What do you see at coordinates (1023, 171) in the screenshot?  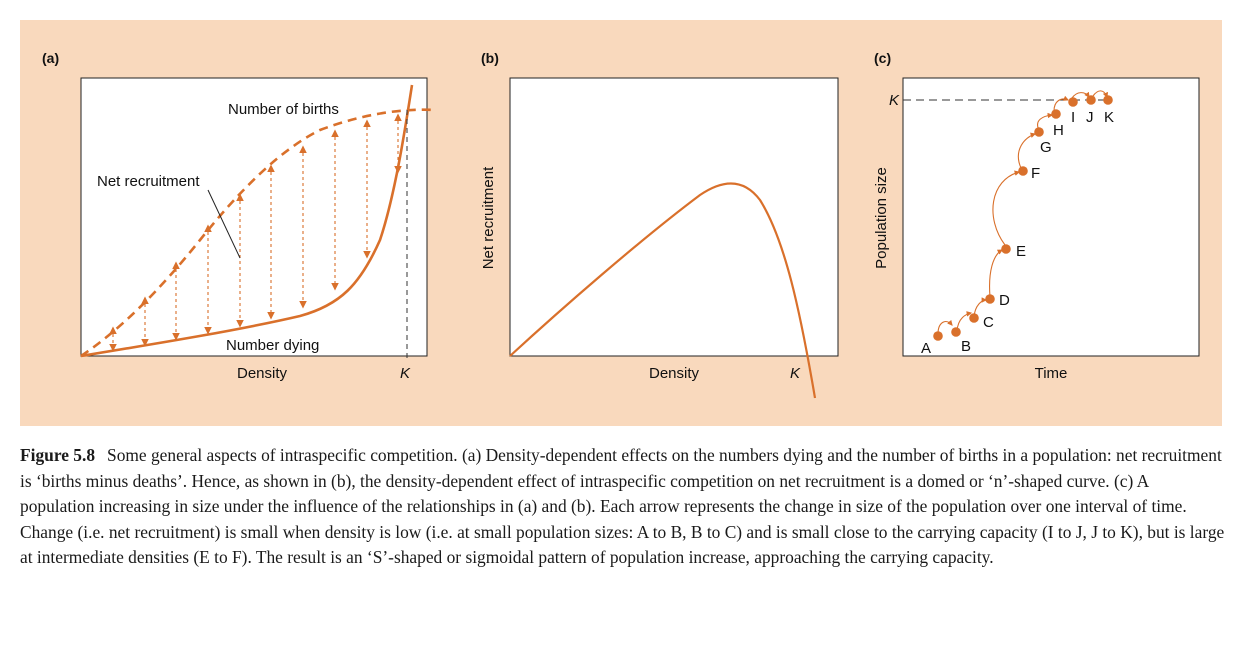 I see `point-f` at bounding box center [1023, 171].